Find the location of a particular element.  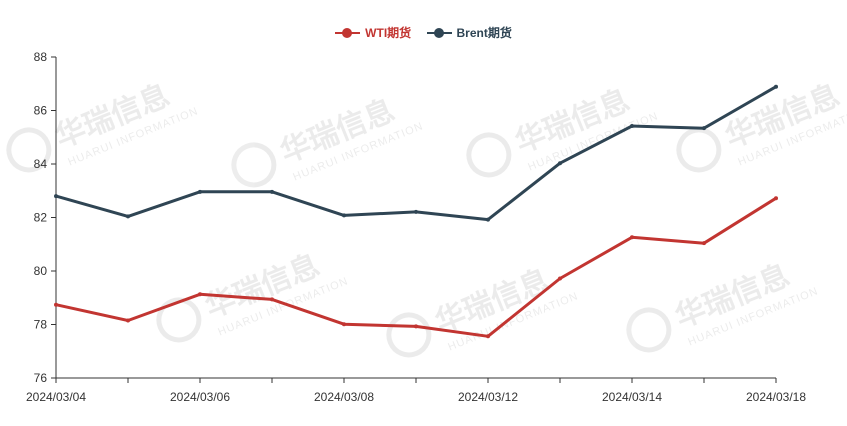

x-tick-label: 2024/03/08 is located at coordinates (344, 397).